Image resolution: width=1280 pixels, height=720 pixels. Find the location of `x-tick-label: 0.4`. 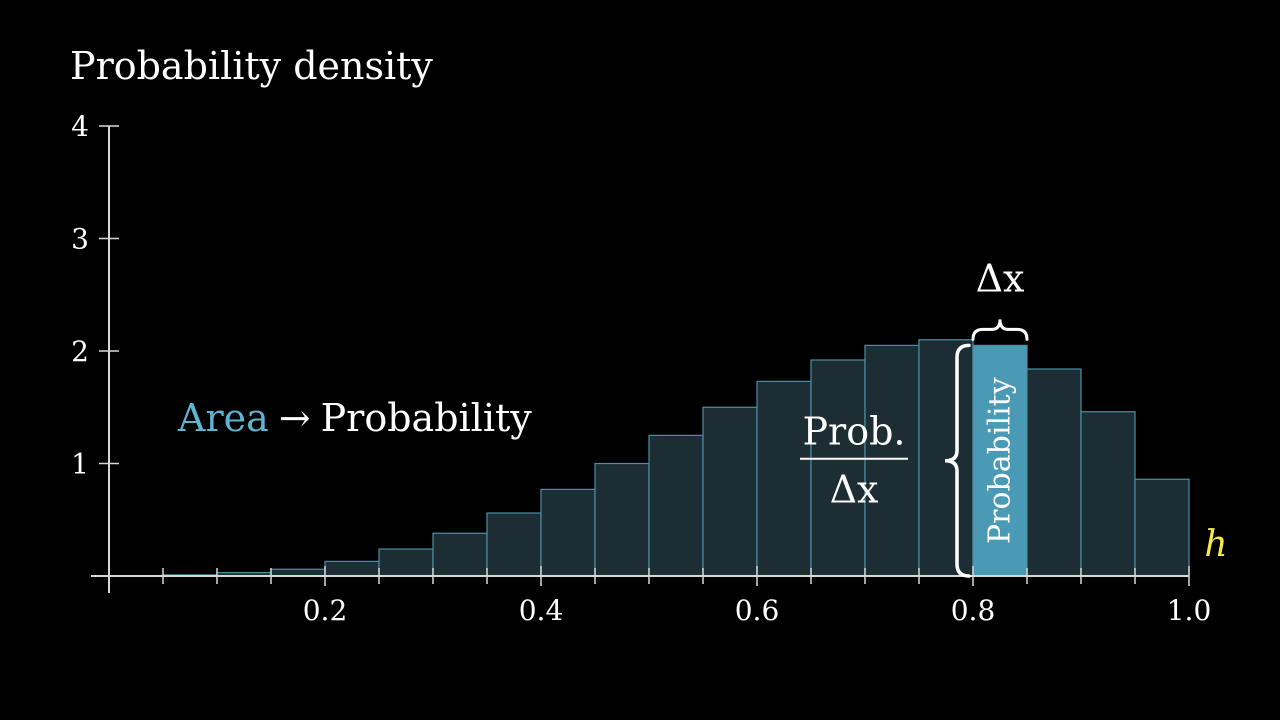

x-tick-label: 0.4 is located at coordinates (541, 610).